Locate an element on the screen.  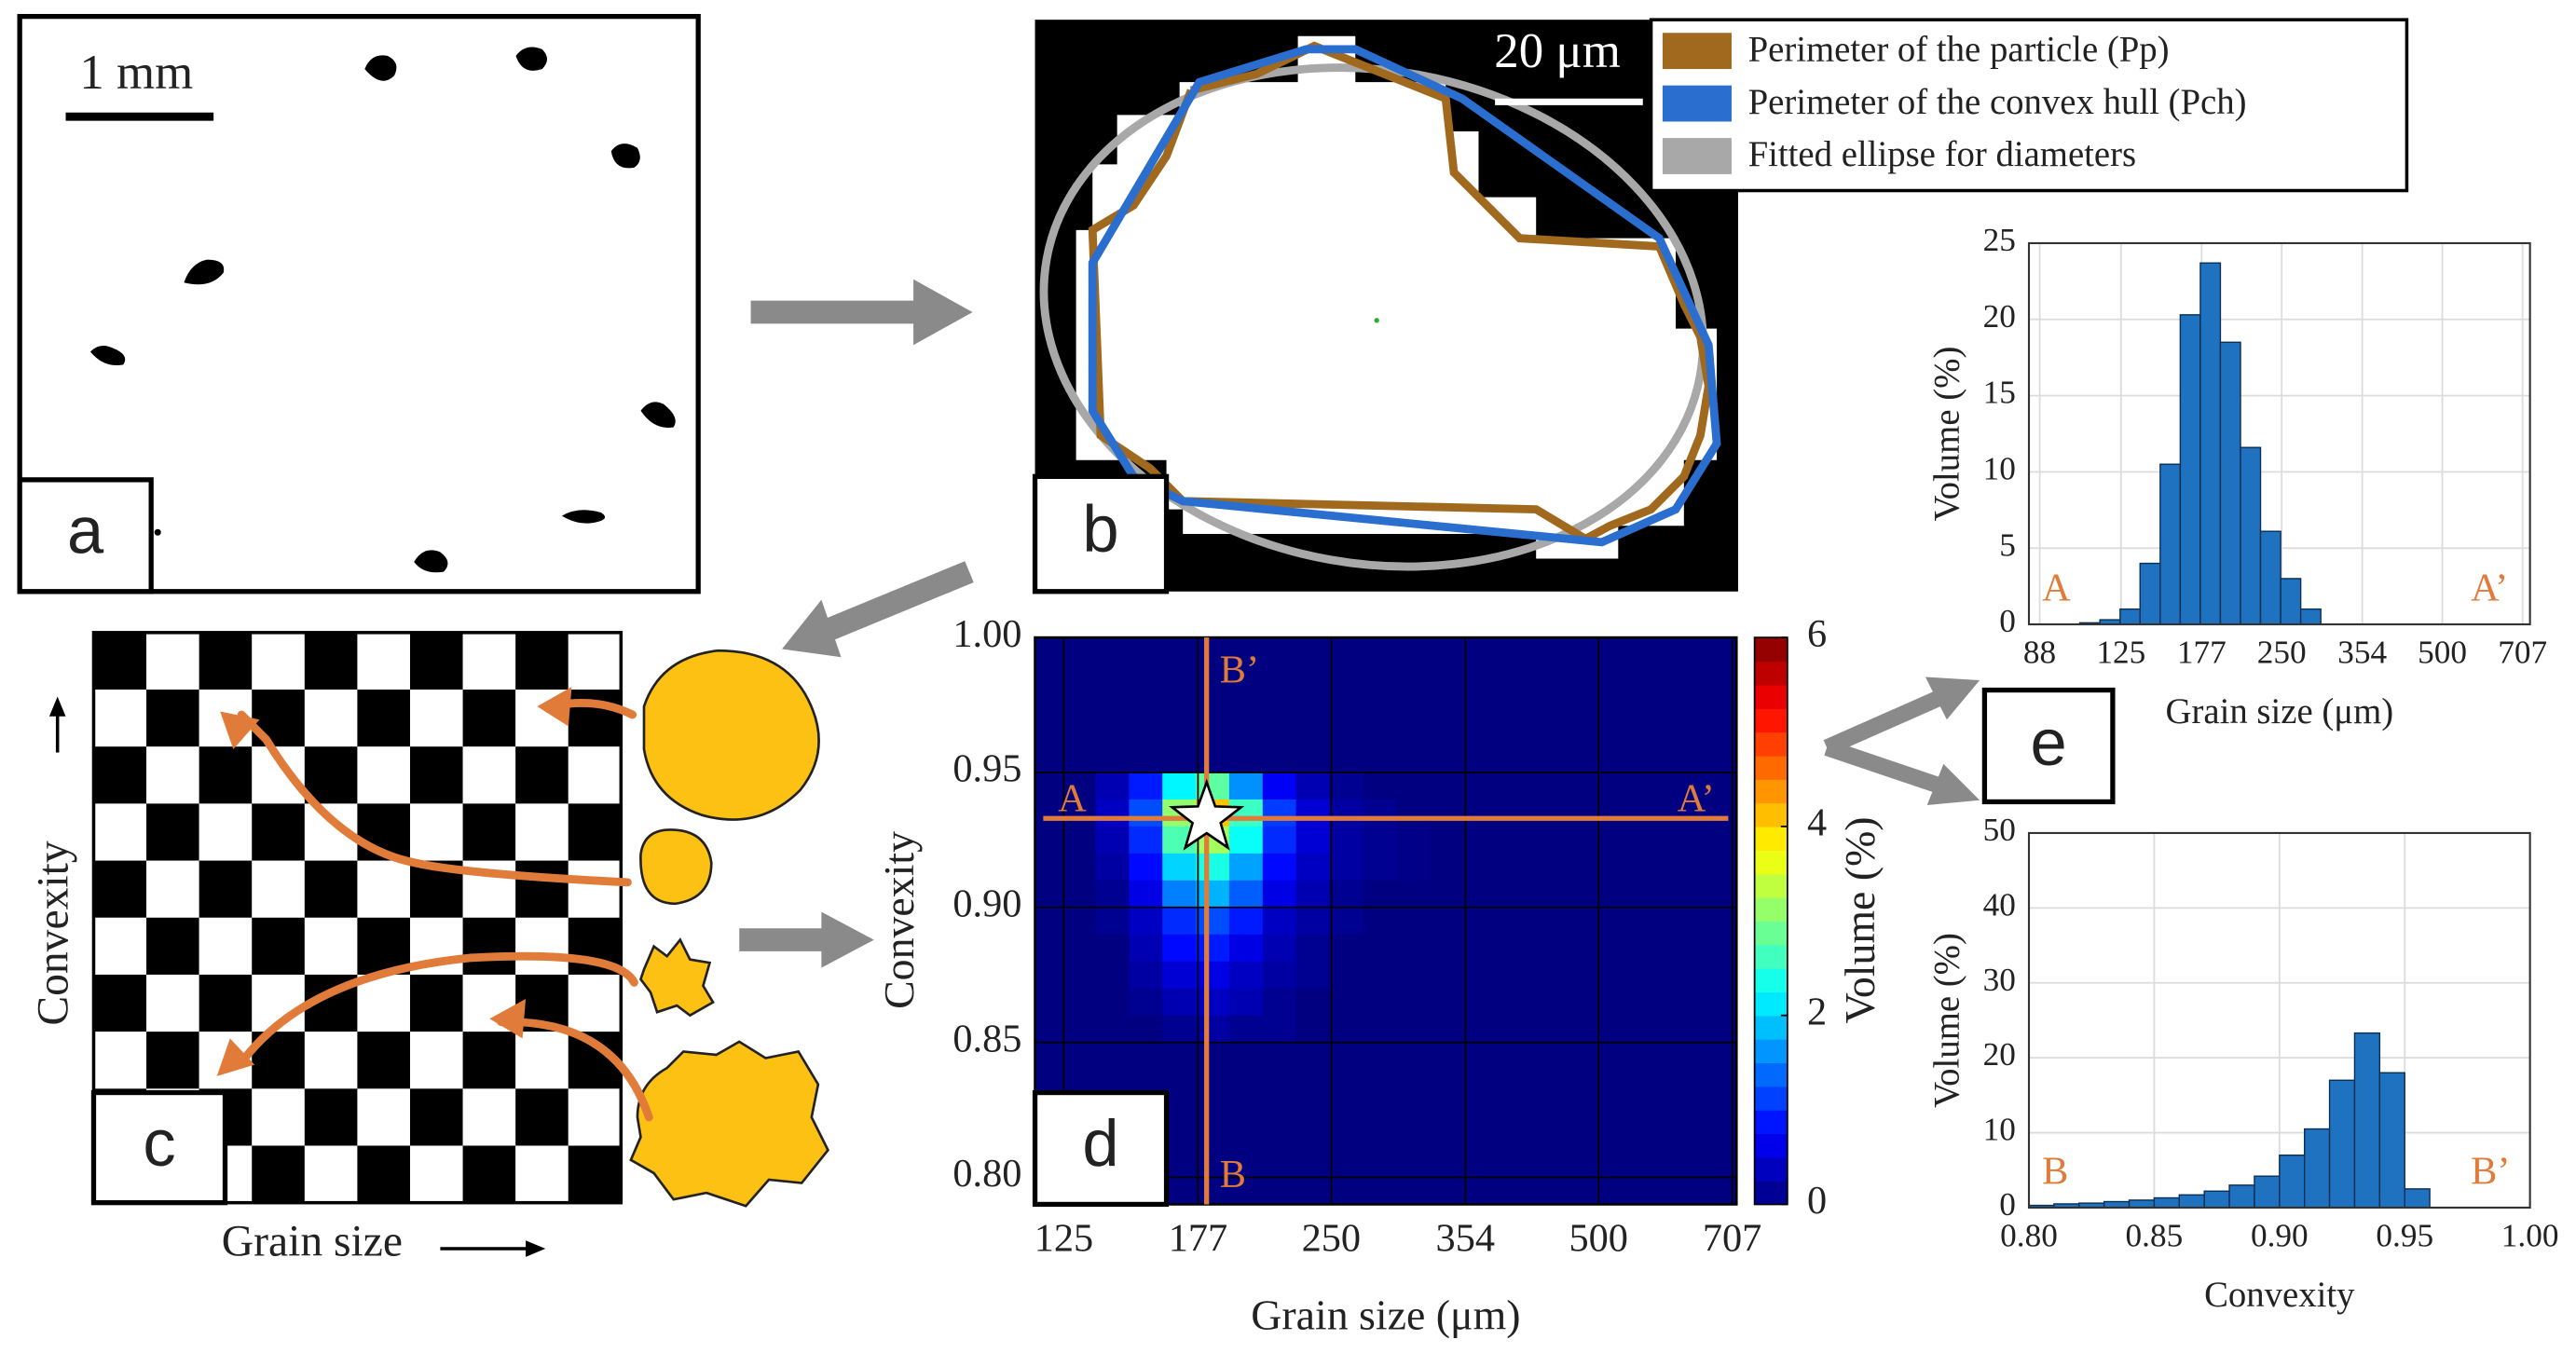
y-axis-label: Volume (%) is located at coordinates (1946, 435).